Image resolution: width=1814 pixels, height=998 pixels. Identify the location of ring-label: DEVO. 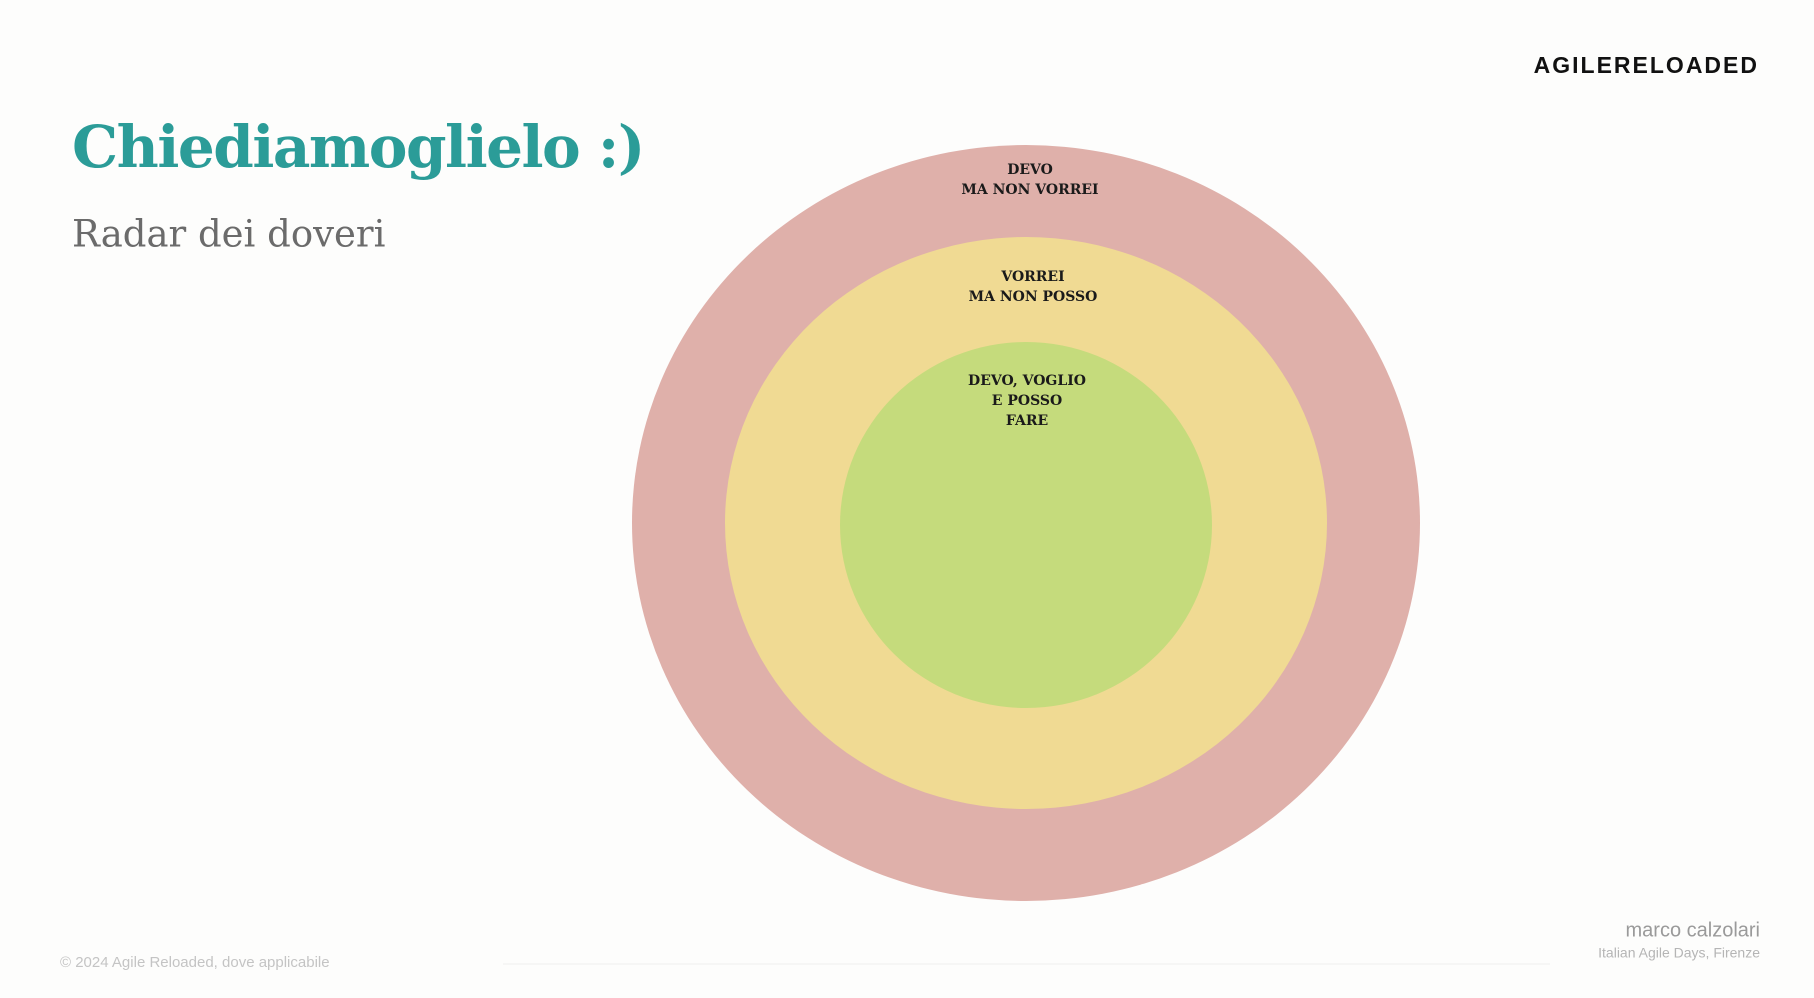
(1030, 170).